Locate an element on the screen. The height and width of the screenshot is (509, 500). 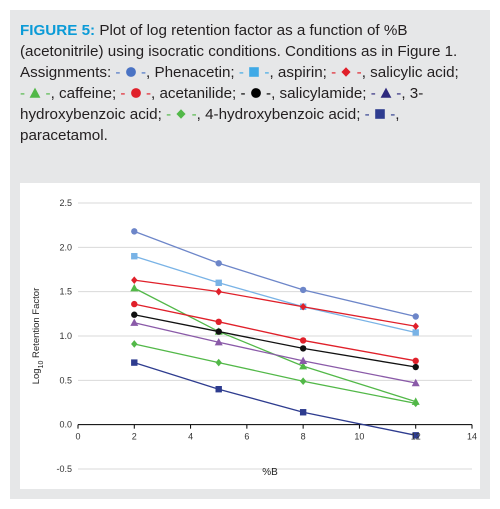
series-3-hydroxybenzoic-acid is located at coordinates (275, 352).